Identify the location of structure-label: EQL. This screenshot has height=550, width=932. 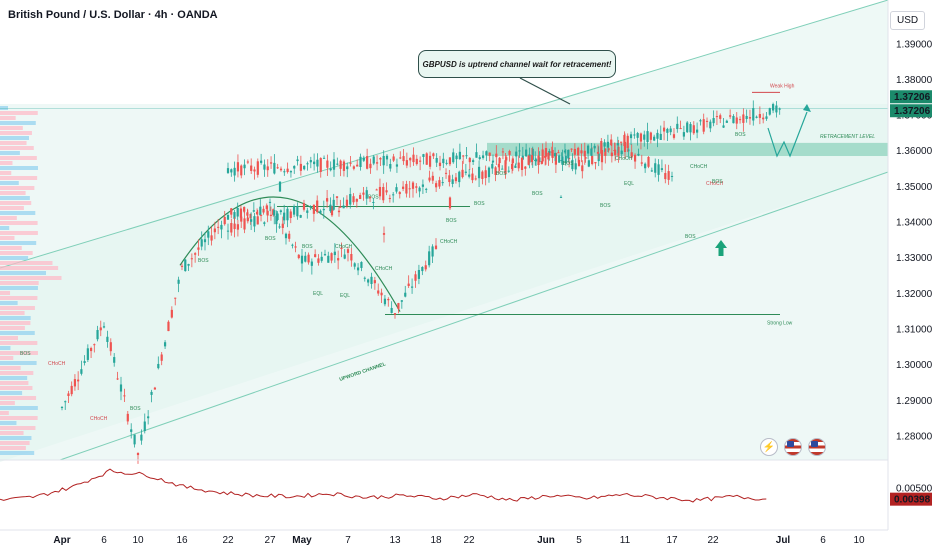
(345, 296).